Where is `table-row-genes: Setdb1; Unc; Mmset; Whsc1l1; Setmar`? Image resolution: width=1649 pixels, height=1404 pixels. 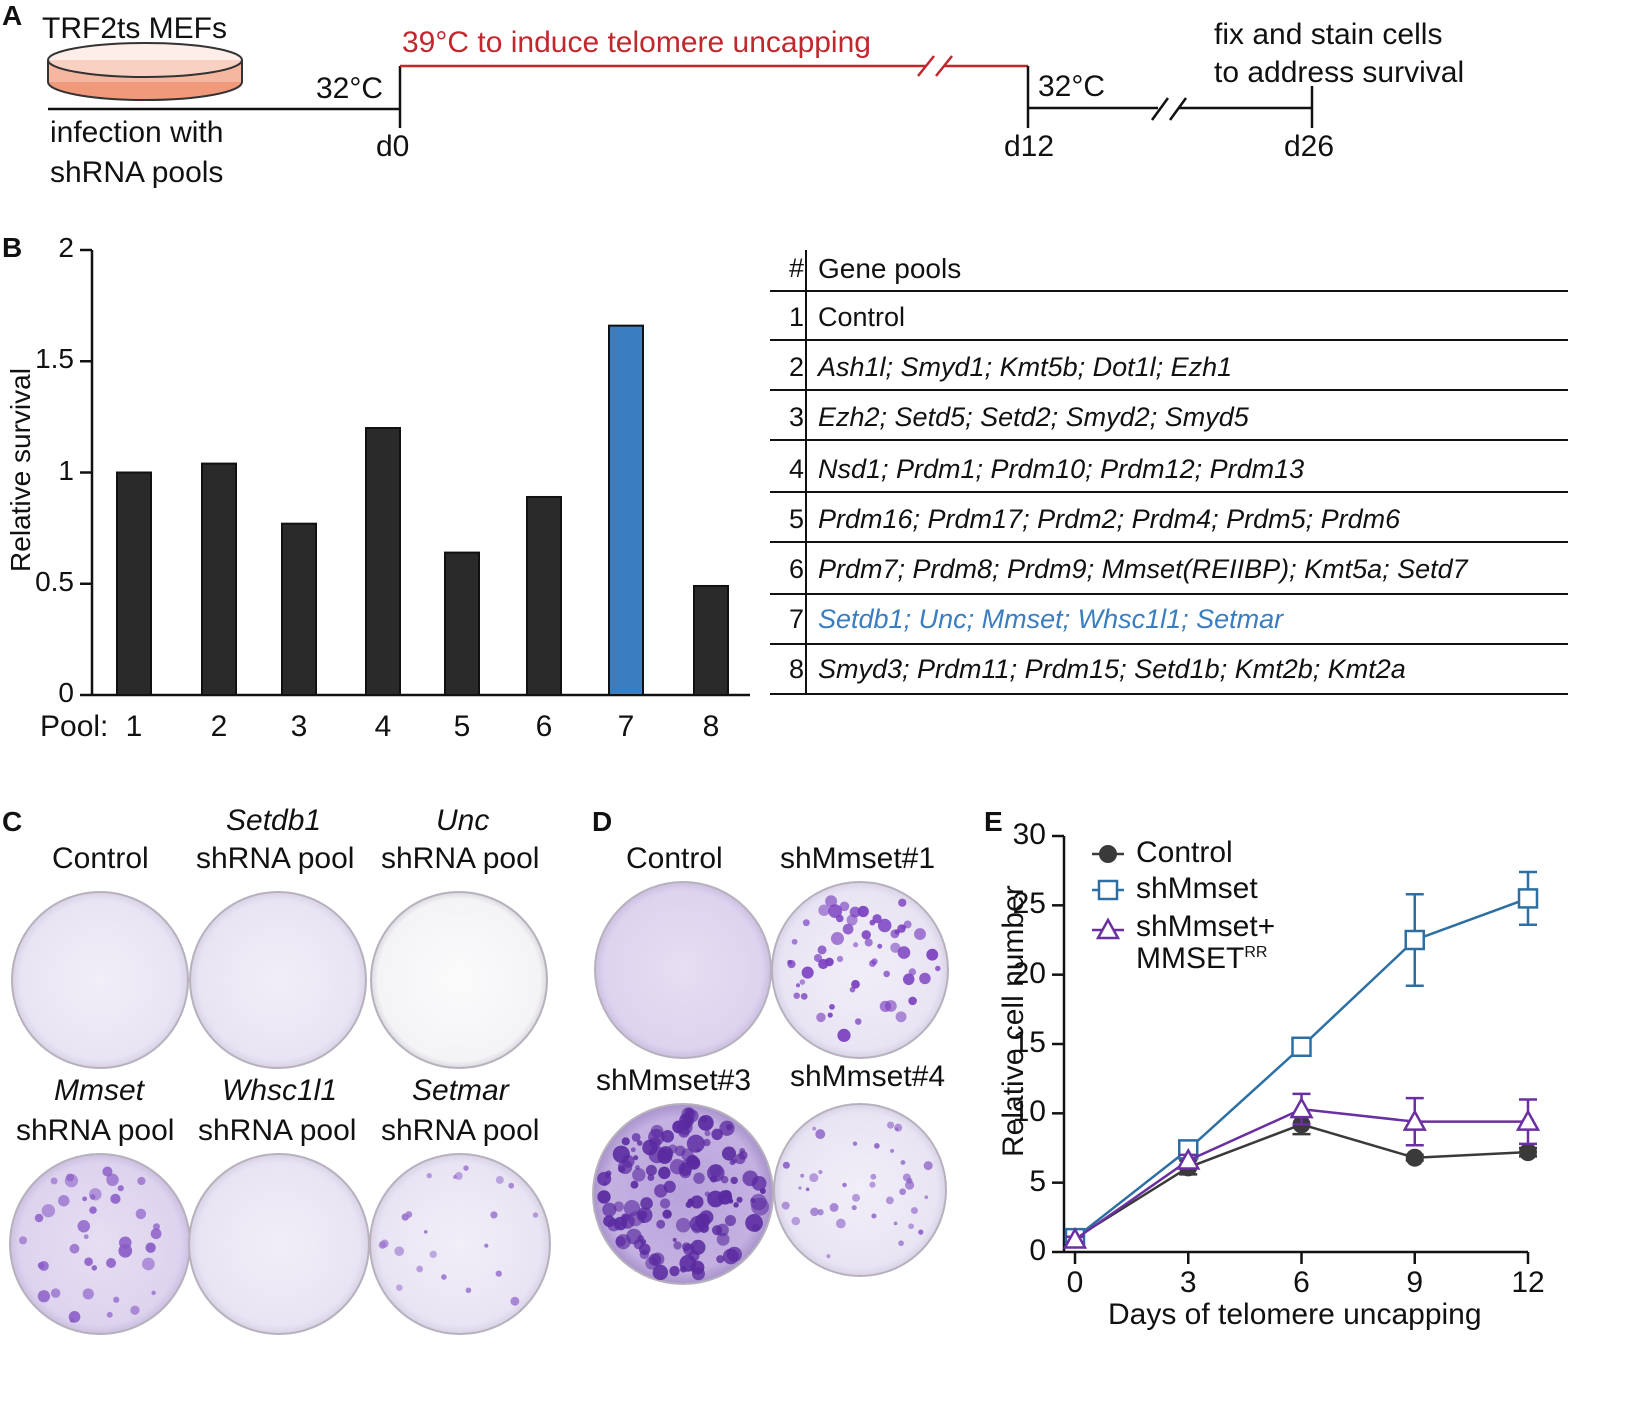
table-row-genes: Setdb1; Unc; Mmset; Whsc1l1; Setmar is located at coordinates (1051, 619).